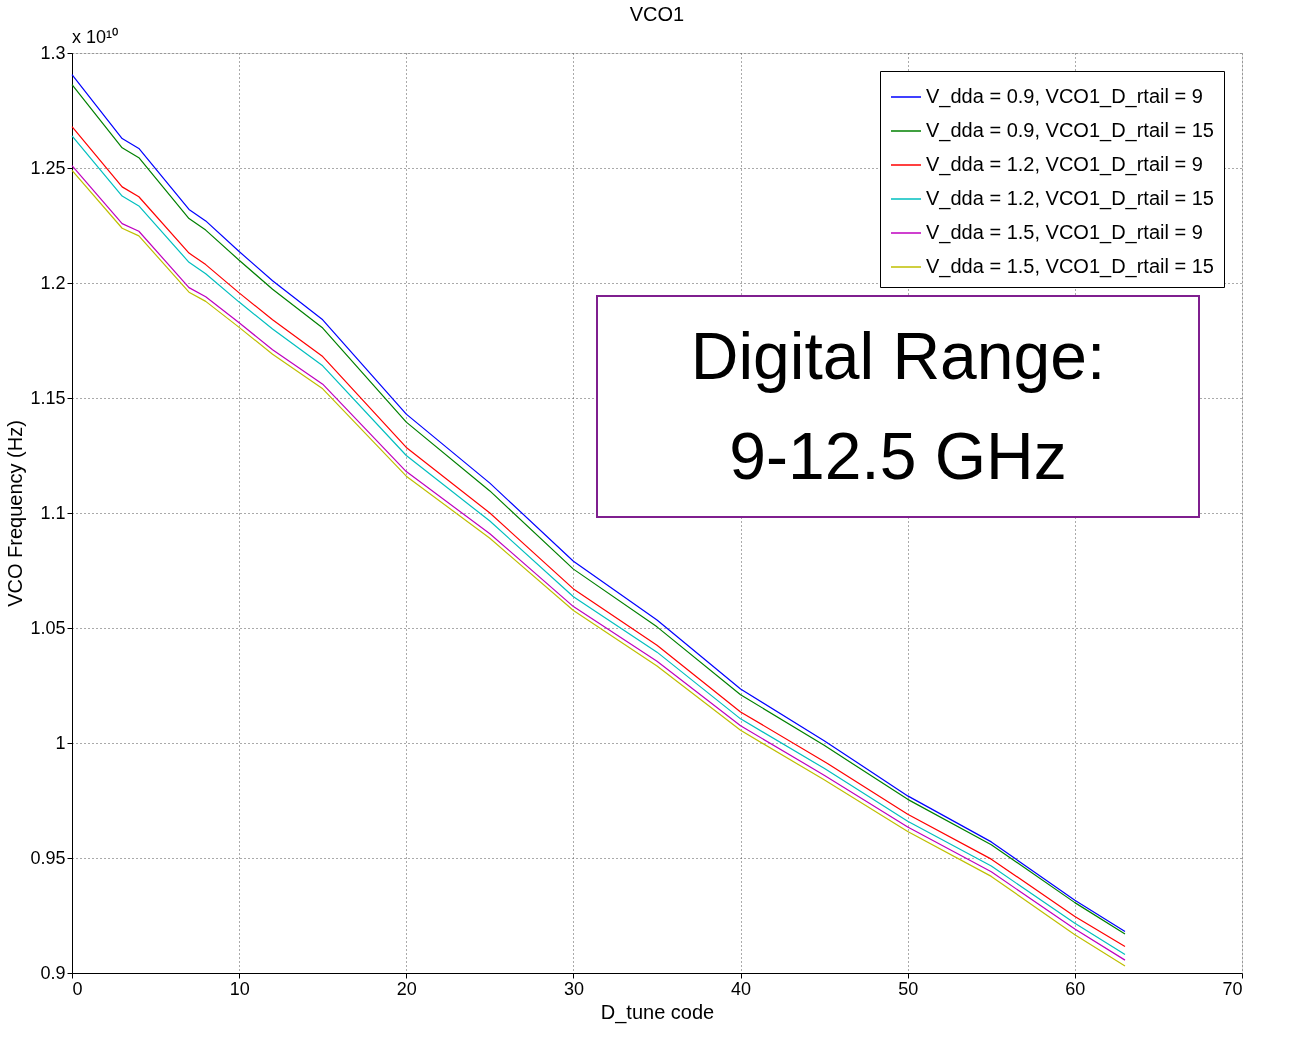 The height and width of the screenshot is (1055, 1309). What do you see at coordinates (77, 988) in the screenshot?
I see `x-tick-label: 0` at bounding box center [77, 988].